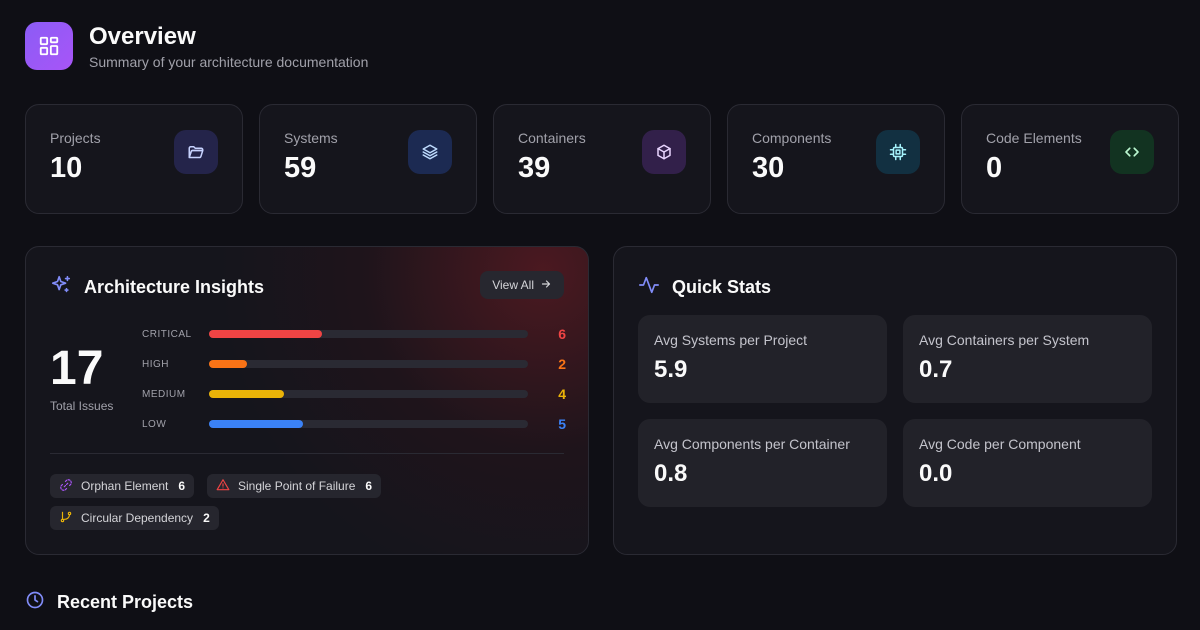 Image resolution: width=1200 pixels, height=630 pixels. I want to click on severity-row-high: HIGH 2, so click(354, 364).